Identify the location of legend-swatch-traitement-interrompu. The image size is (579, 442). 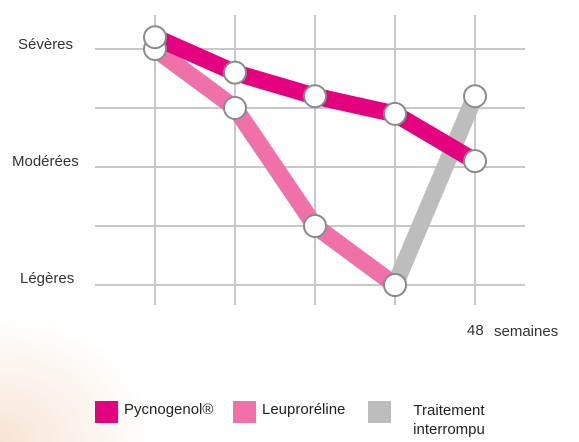
(379, 412).